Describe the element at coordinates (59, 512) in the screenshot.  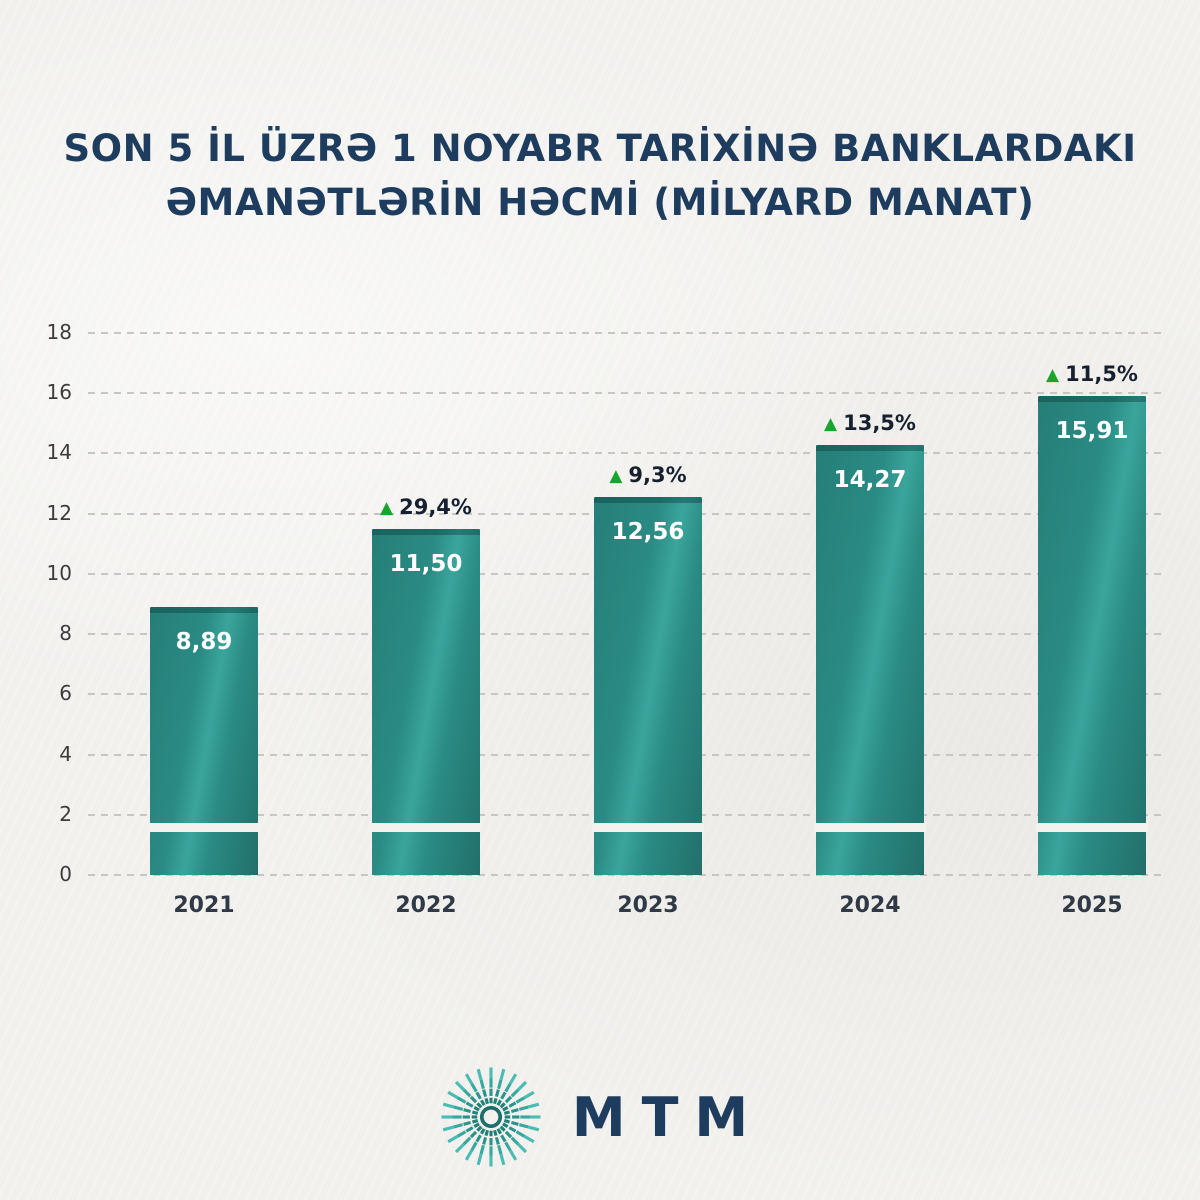
I see `y-axis-label-12: 12` at that location.